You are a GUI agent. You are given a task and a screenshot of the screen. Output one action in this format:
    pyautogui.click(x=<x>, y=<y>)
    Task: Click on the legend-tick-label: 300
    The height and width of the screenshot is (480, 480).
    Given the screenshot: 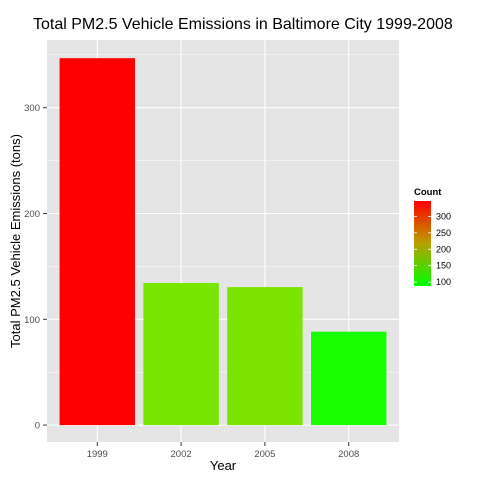 What is the action you would take?
    pyautogui.click(x=443, y=216)
    